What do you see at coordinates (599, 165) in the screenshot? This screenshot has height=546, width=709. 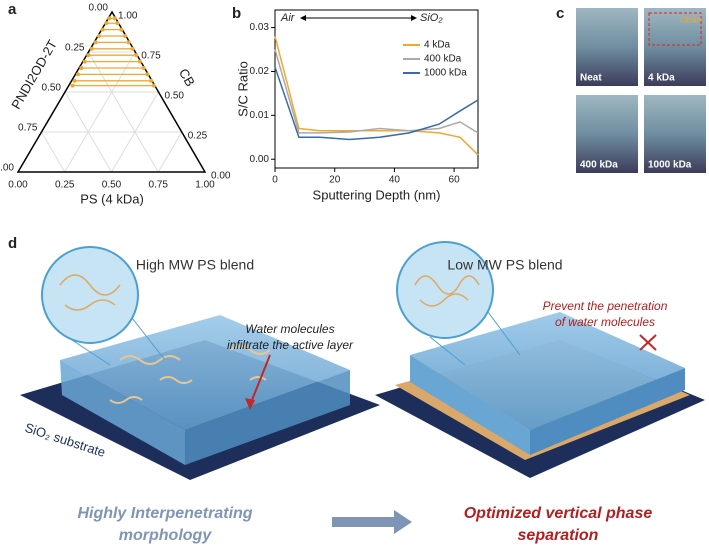 I see `photo-label: 400 kDa` at bounding box center [599, 165].